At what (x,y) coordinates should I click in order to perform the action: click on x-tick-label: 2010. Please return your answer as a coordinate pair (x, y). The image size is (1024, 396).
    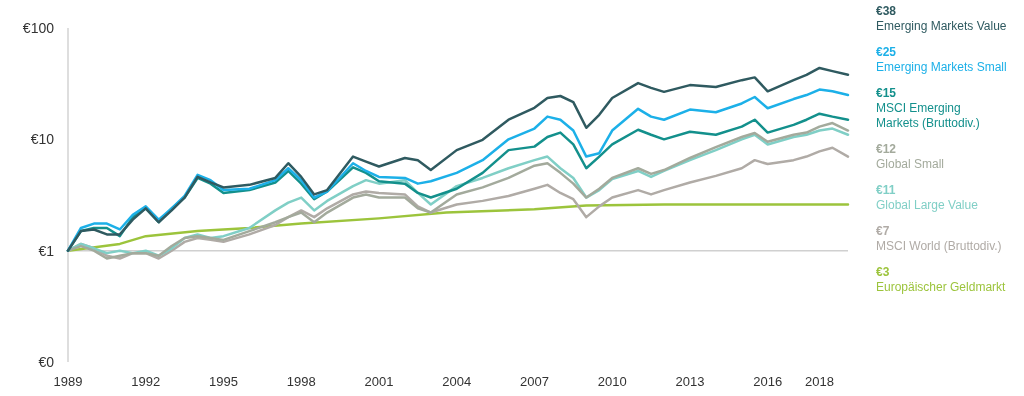
    Looking at the image, I should click on (612, 381).